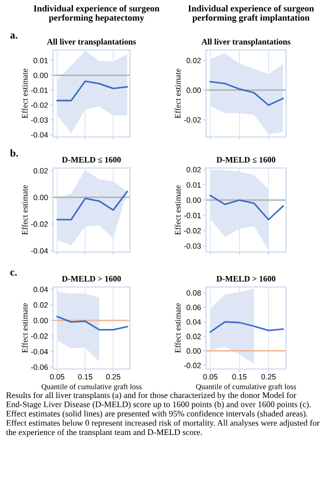 The image size is (329, 485). I want to click on text: a., so click(14, 36).